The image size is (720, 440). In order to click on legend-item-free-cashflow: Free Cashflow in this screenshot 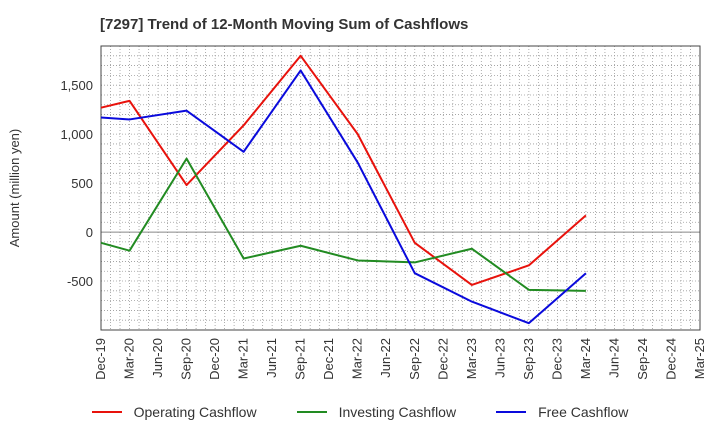, I will do `click(562, 412)`.